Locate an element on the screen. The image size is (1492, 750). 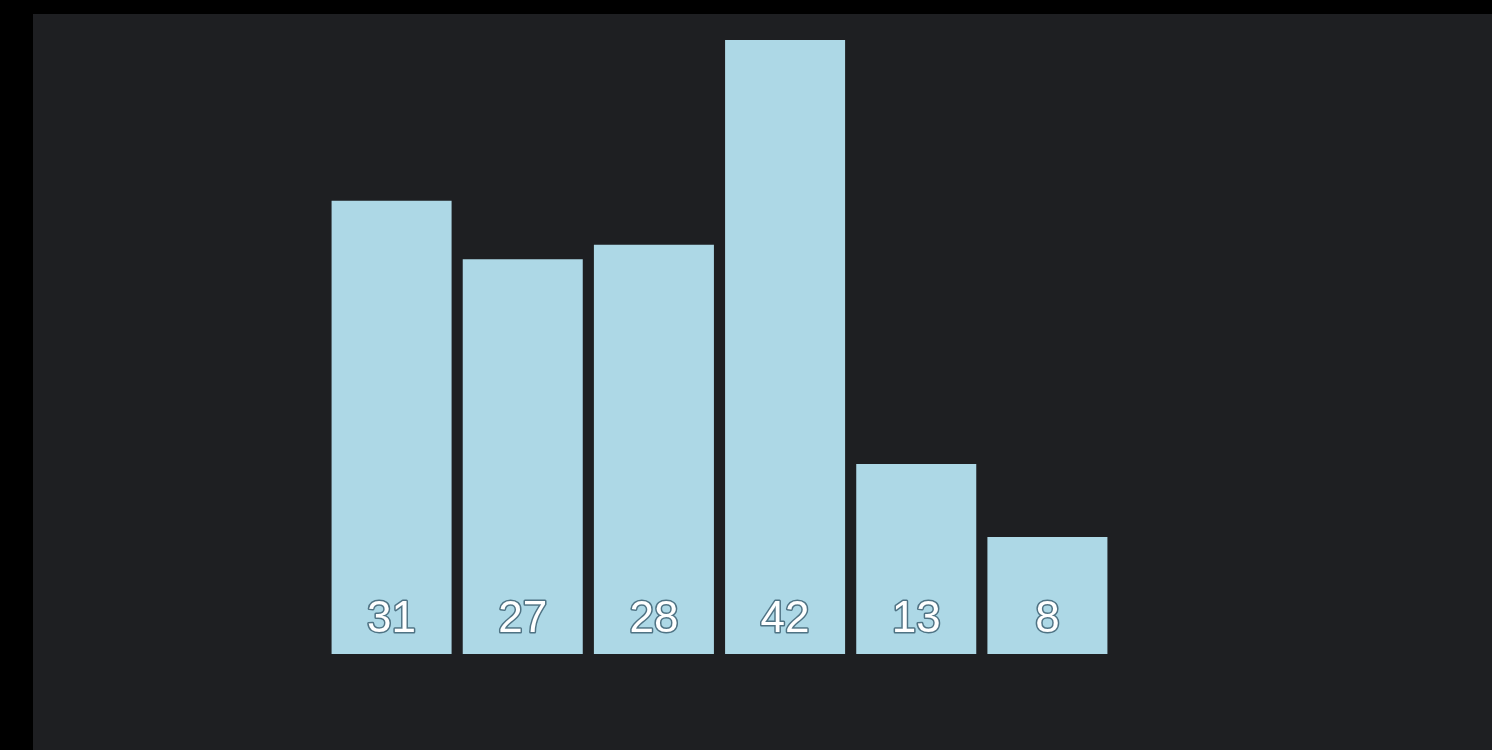
data-label: 42 is located at coordinates (785, 616).